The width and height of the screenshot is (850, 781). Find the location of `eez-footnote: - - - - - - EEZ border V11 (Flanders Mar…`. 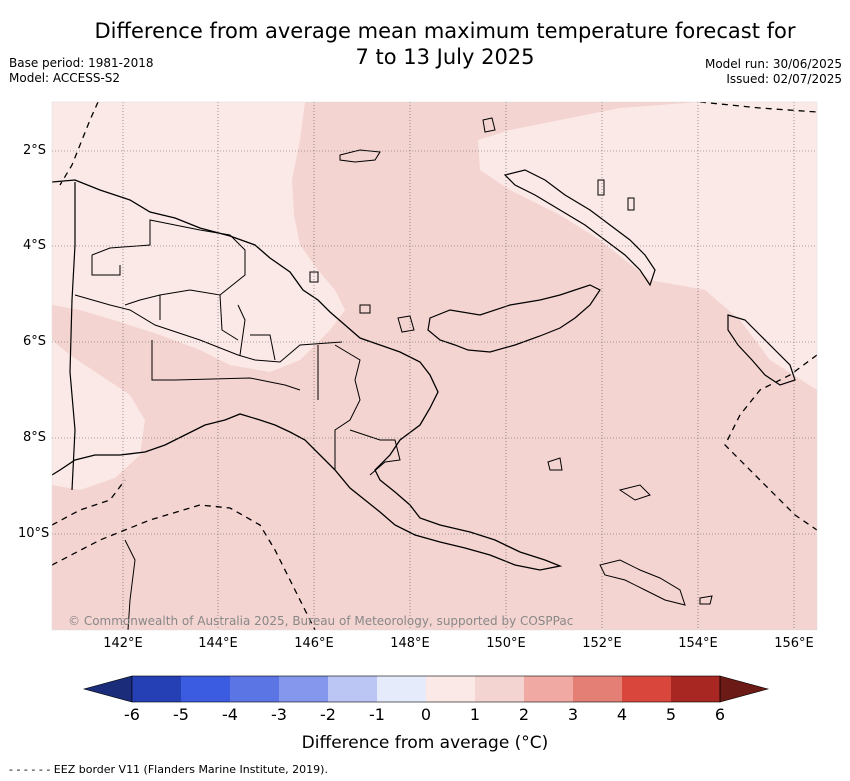

eez-footnote: - - - - - - EEZ border V11 (Flanders Mar… is located at coordinates (168, 769).